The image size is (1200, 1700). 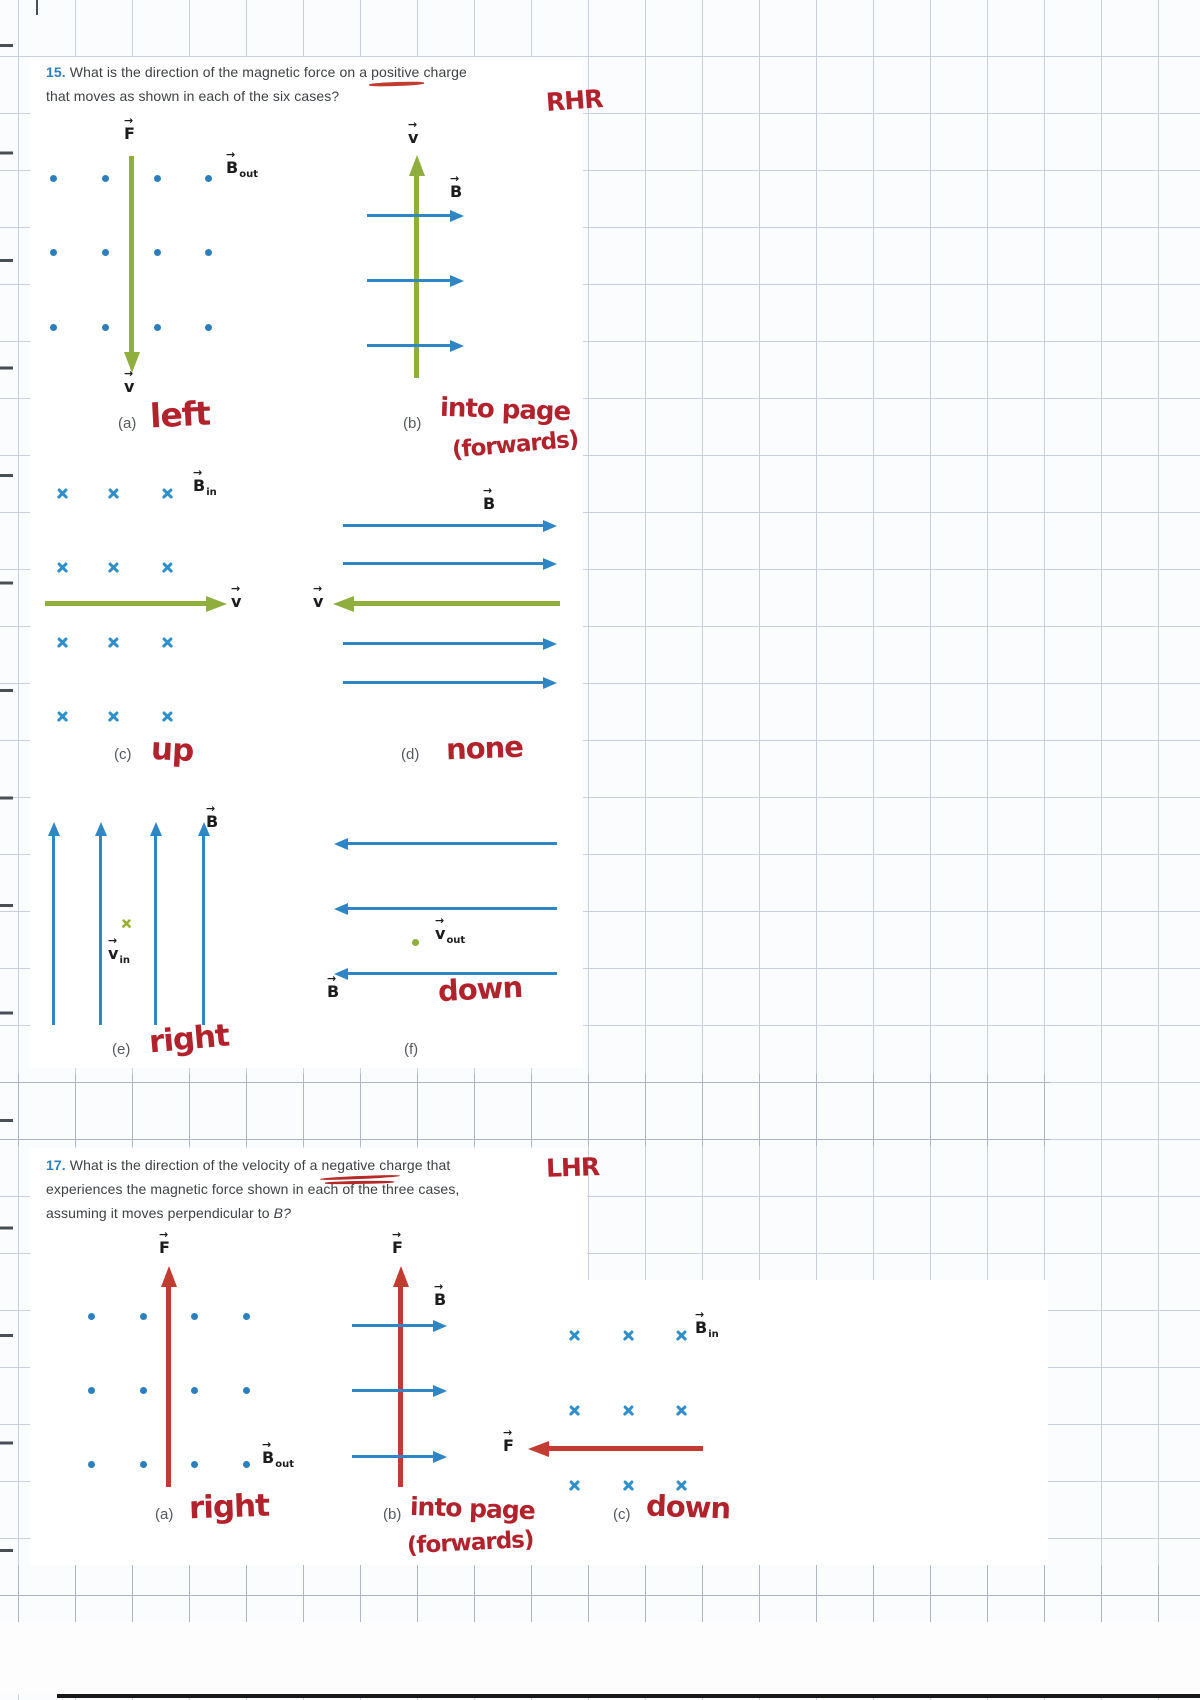 I want to click on fig15d-field-label: B, so click(x=489, y=498).